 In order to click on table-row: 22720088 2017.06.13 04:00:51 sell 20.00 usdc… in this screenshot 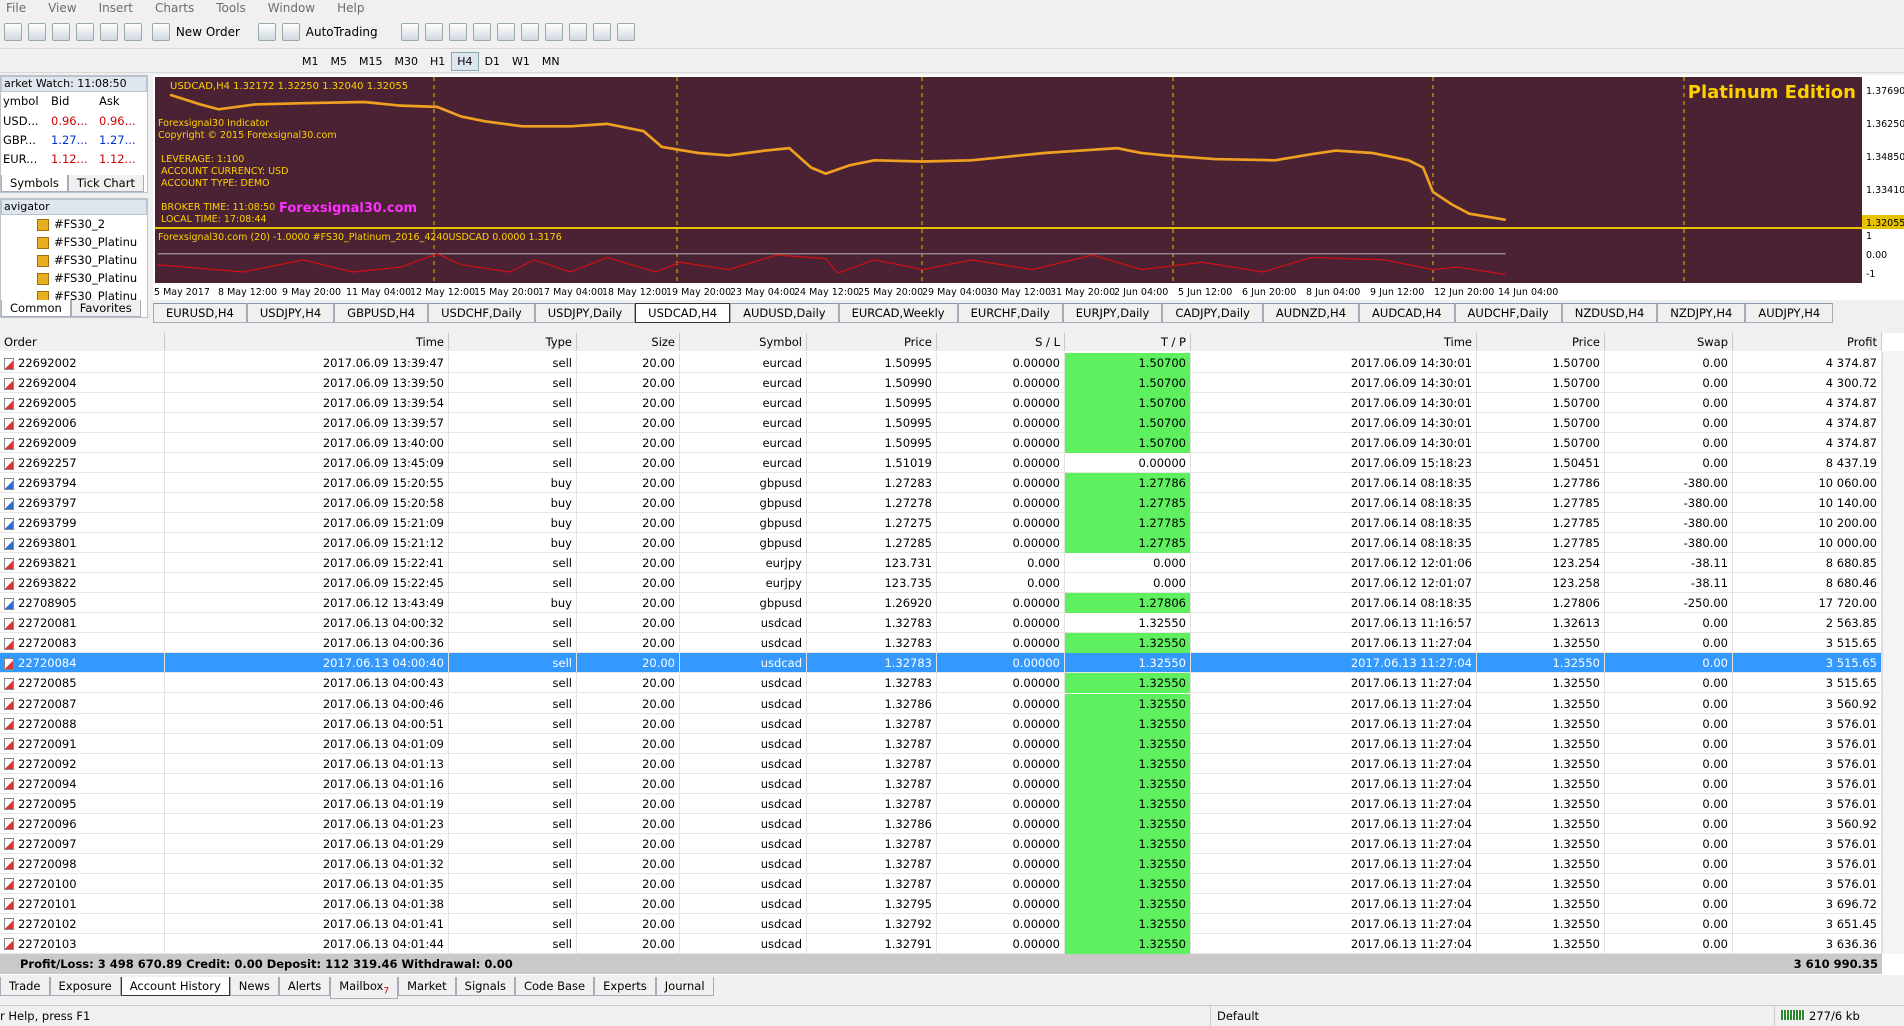, I will do `click(941, 723)`.